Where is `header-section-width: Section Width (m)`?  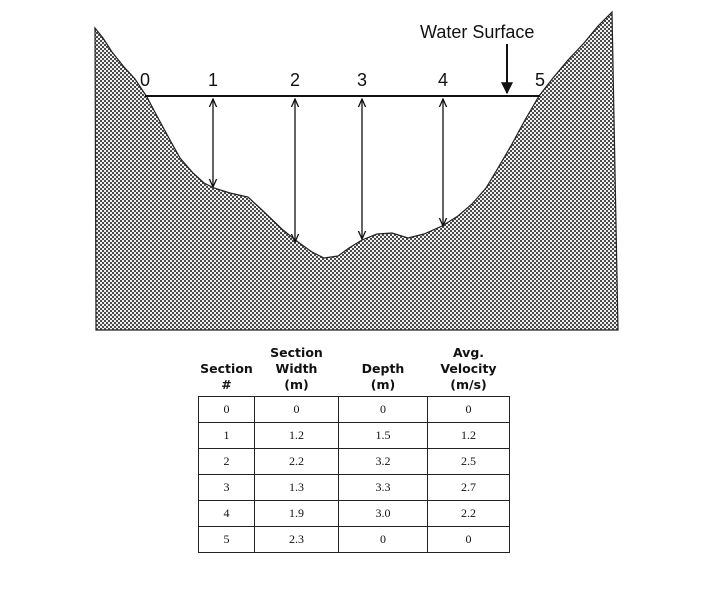 header-section-width: Section Width (m) is located at coordinates (297, 371).